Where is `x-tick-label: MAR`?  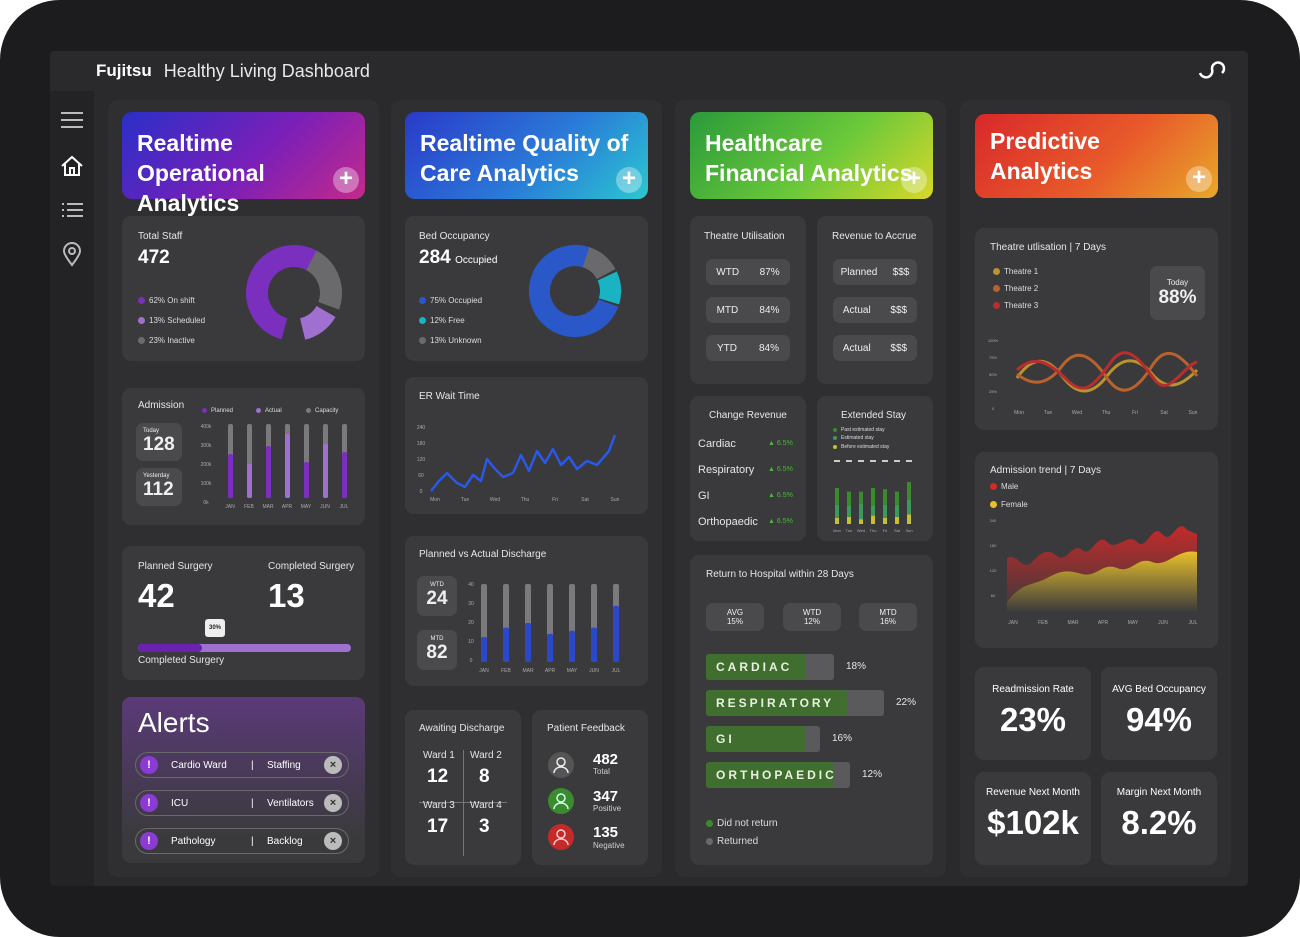
x-tick-label: MAR is located at coordinates (268, 507).